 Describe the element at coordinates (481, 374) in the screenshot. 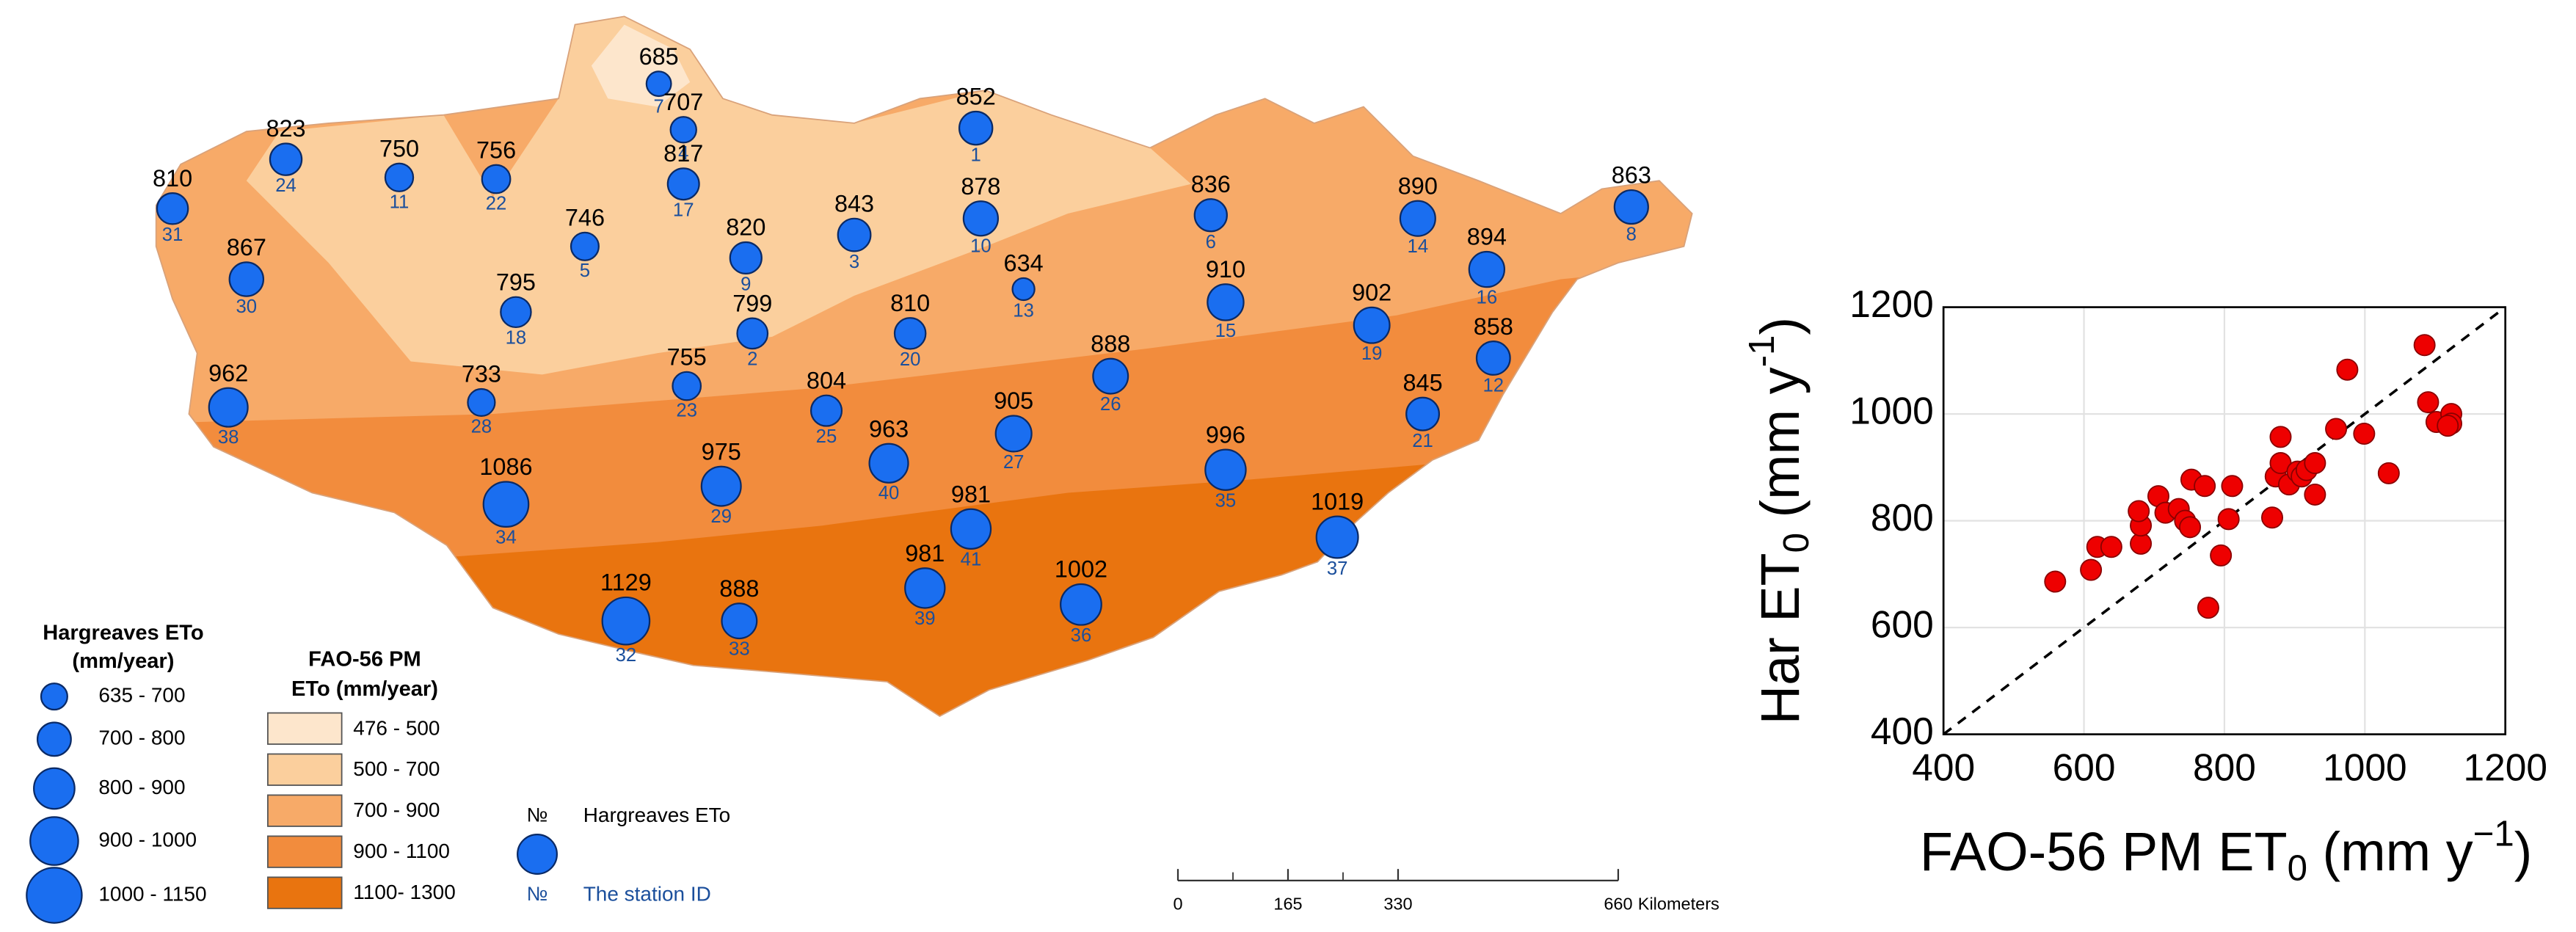

I see `station-value: 733` at that location.